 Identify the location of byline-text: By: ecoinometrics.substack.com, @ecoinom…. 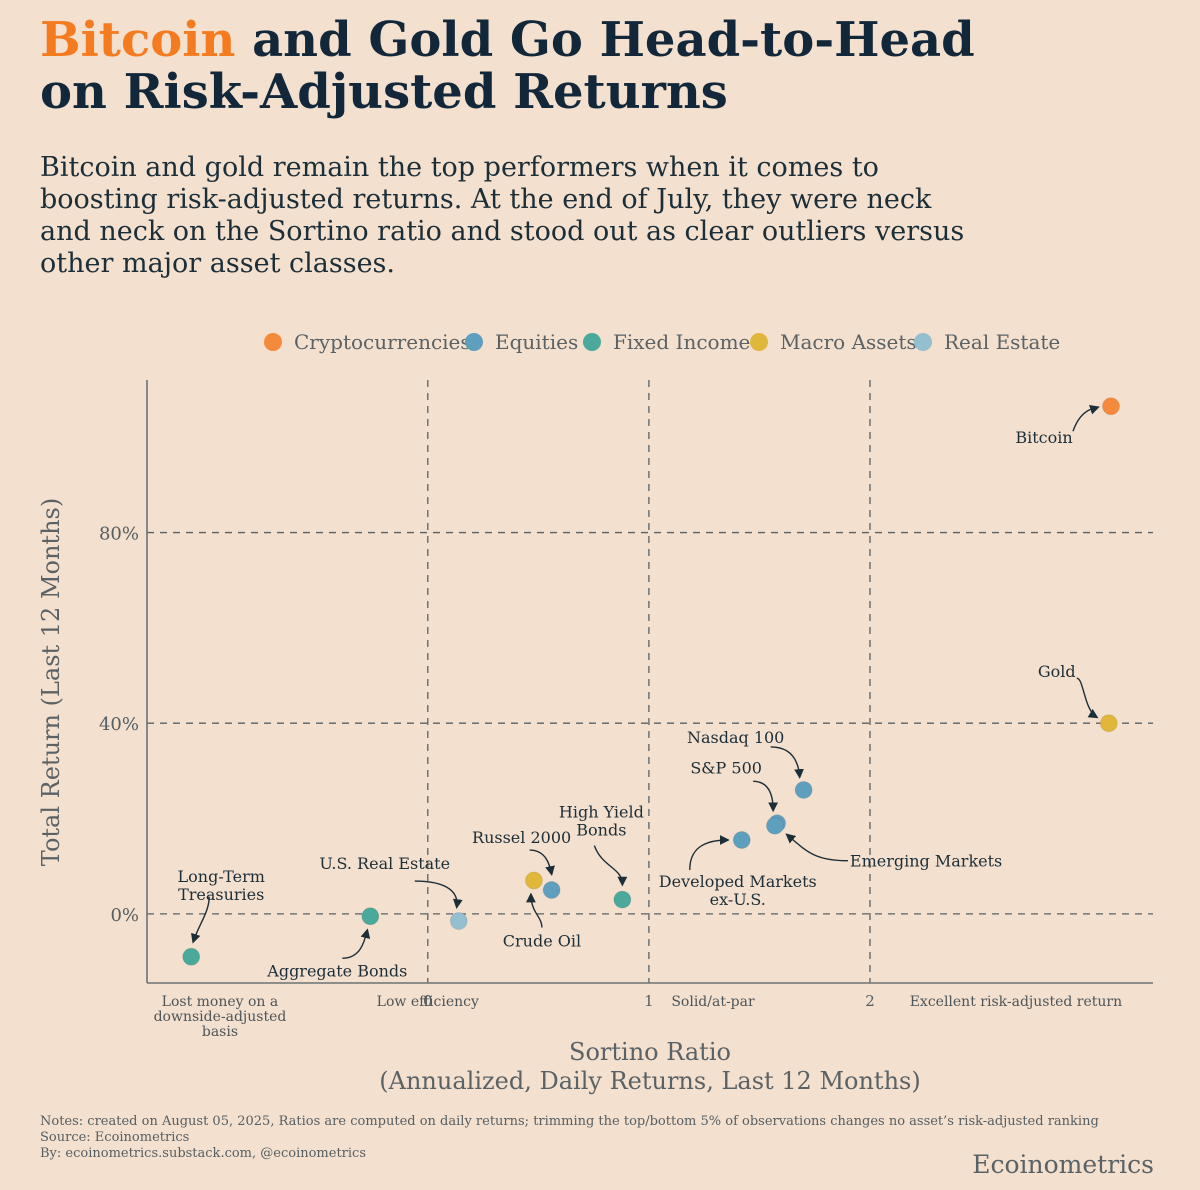
(203, 1153).